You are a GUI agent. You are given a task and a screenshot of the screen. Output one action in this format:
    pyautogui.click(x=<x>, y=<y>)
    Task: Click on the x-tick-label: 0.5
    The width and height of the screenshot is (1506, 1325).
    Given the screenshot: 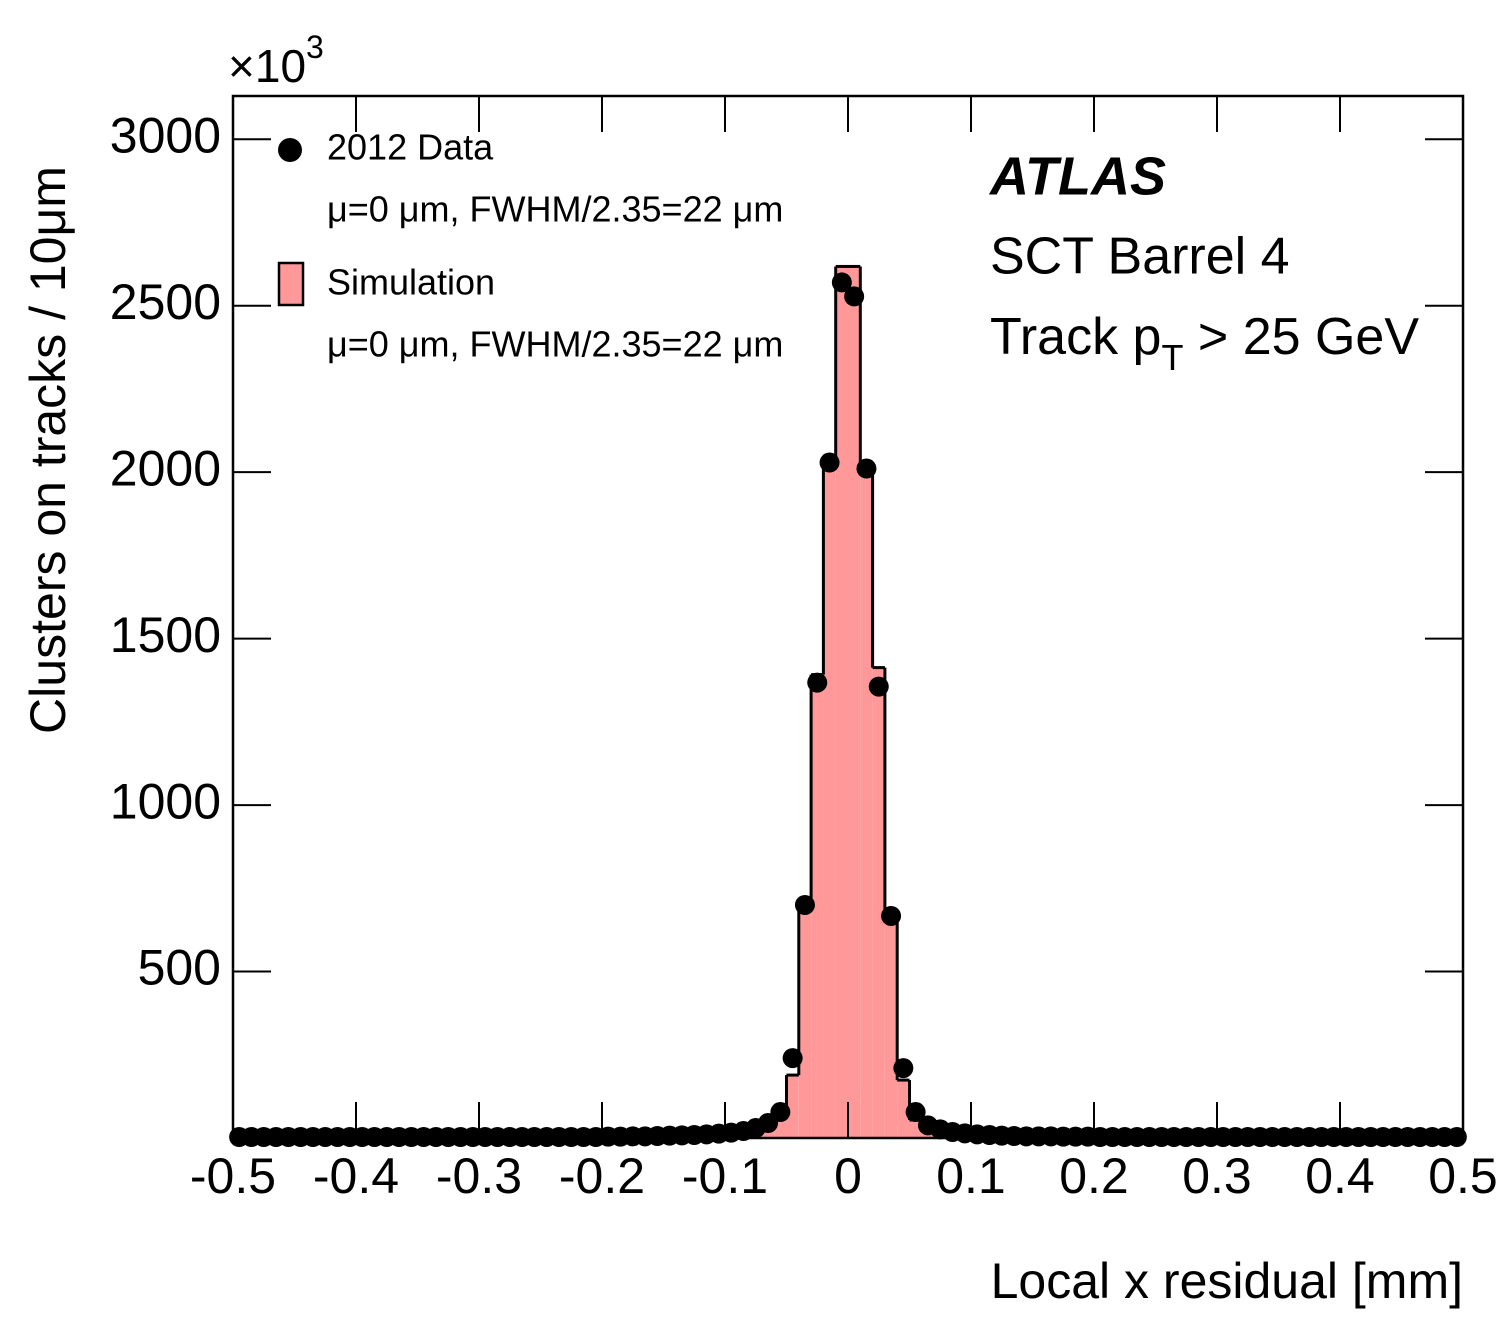 What is the action you would take?
    pyautogui.click(x=1463, y=1176)
    